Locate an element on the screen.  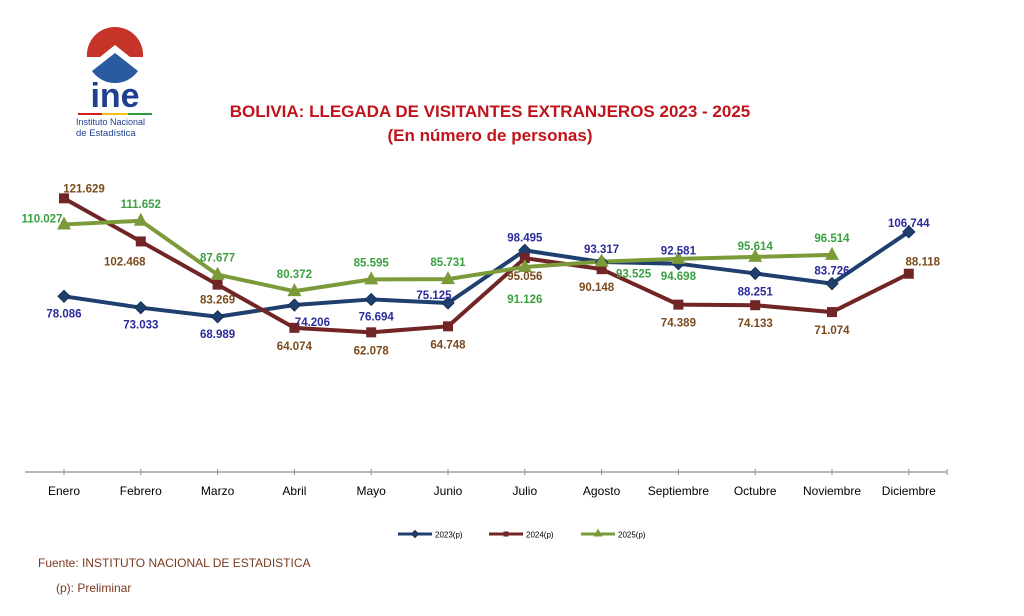
data-label: 78.086 is located at coordinates (63, 314).